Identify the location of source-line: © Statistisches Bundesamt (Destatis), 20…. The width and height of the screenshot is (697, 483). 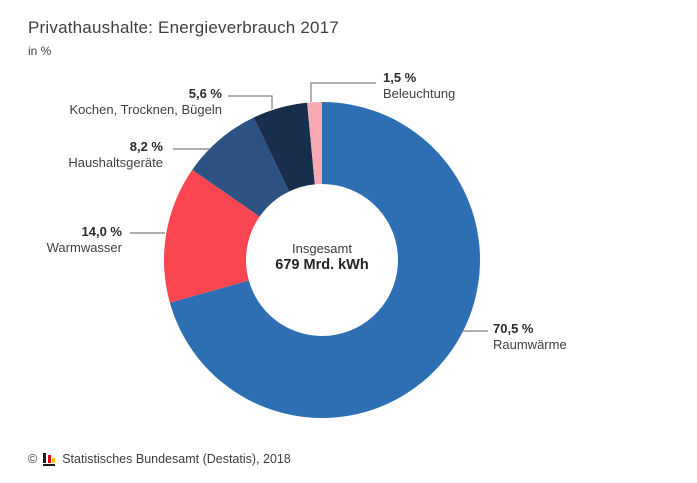
(159, 459).